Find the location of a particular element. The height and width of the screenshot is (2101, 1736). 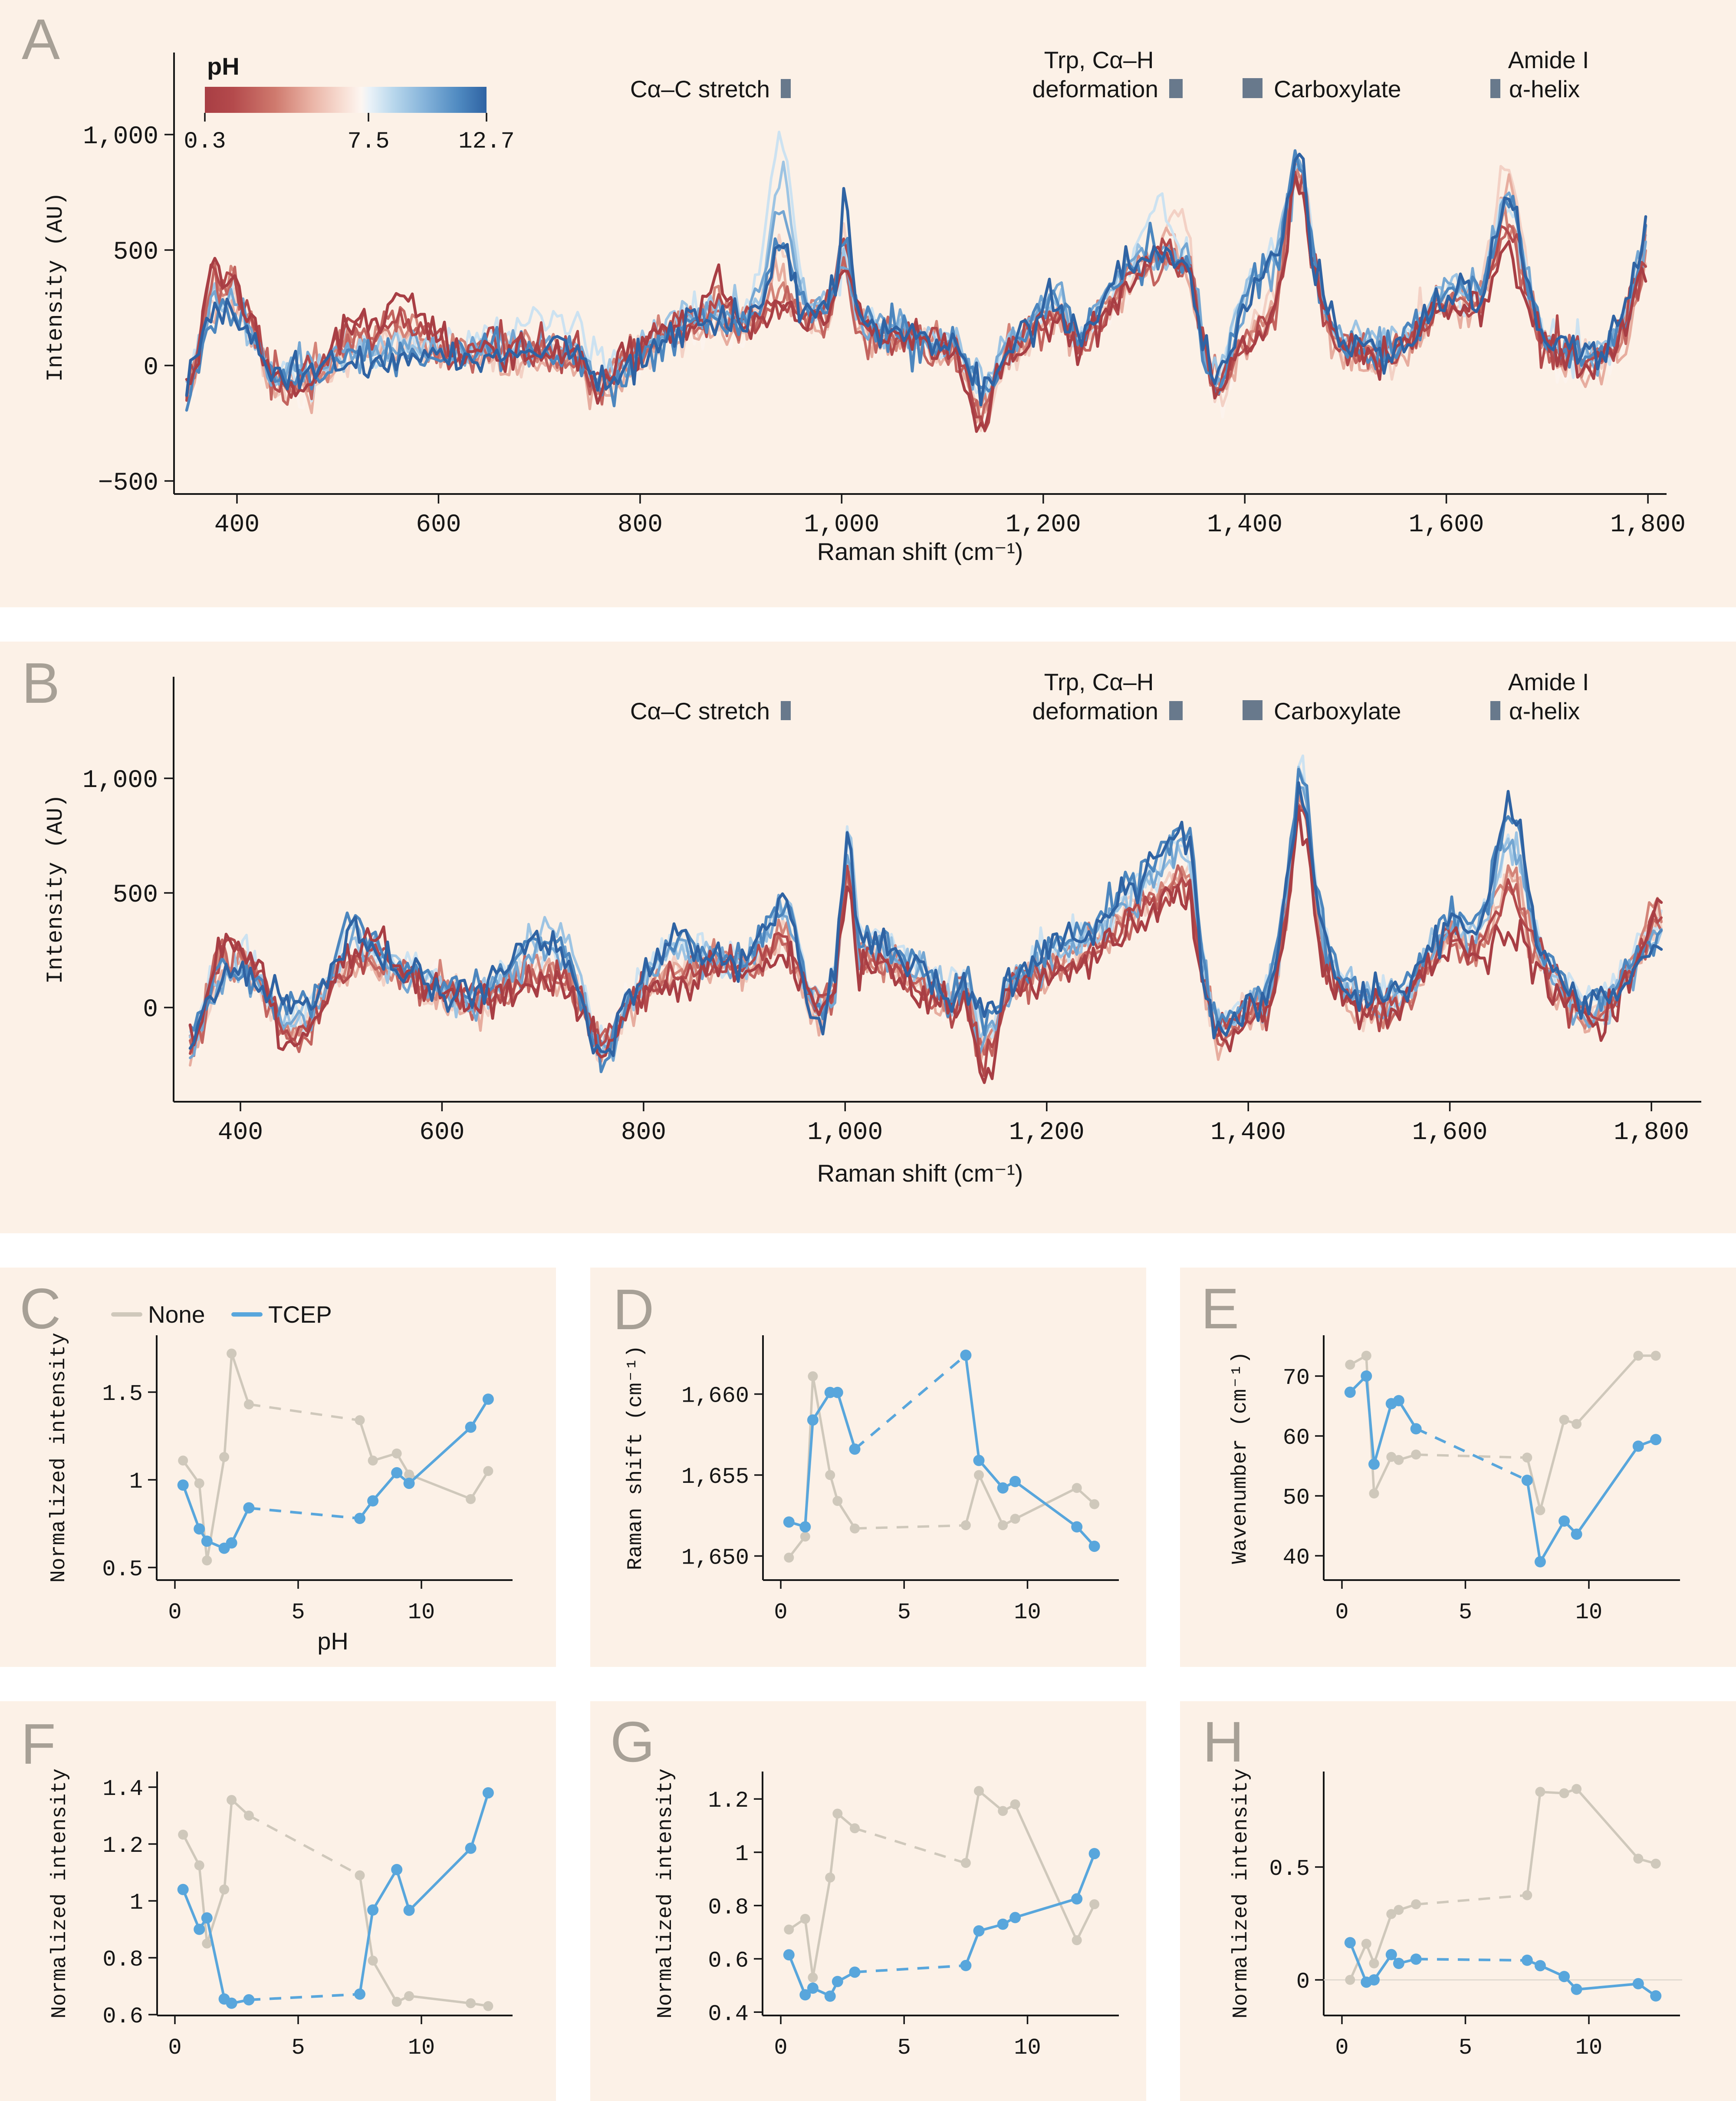

svg-text: E is located at coordinates (1220, 1308).